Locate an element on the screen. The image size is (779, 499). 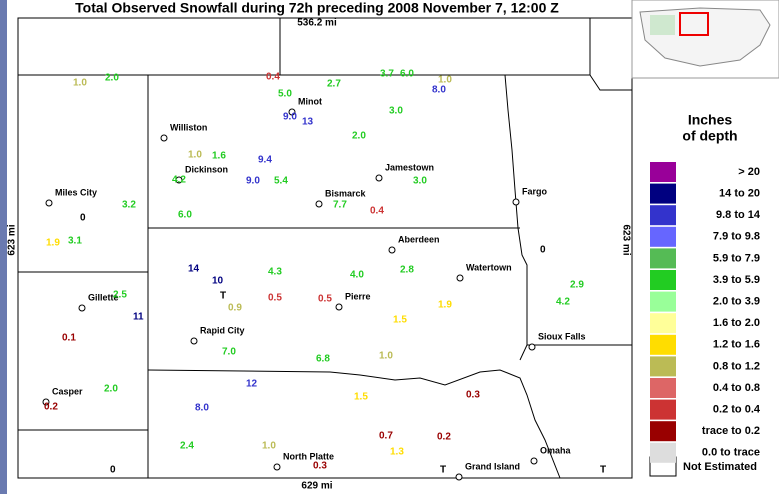
city-label: Omaha is located at coordinates (556, 450).